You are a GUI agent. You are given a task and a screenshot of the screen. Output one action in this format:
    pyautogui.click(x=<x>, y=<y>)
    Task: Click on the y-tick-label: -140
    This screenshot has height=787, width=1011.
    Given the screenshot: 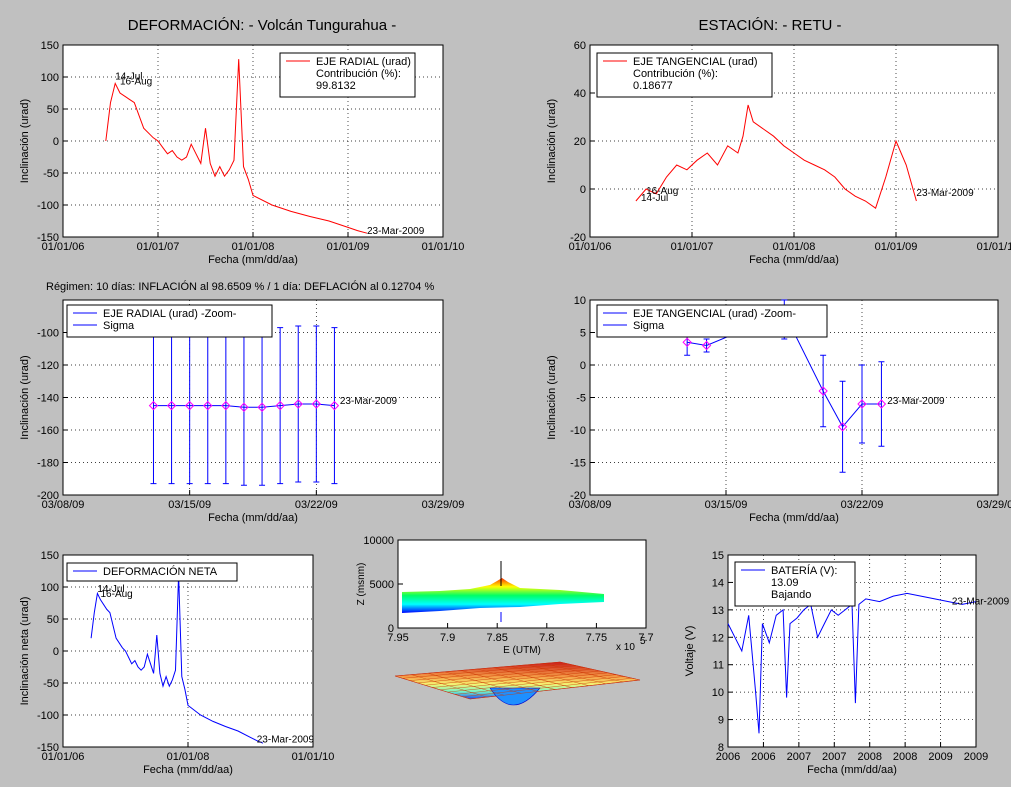 What is the action you would take?
    pyautogui.click(x=48, y=399)
    